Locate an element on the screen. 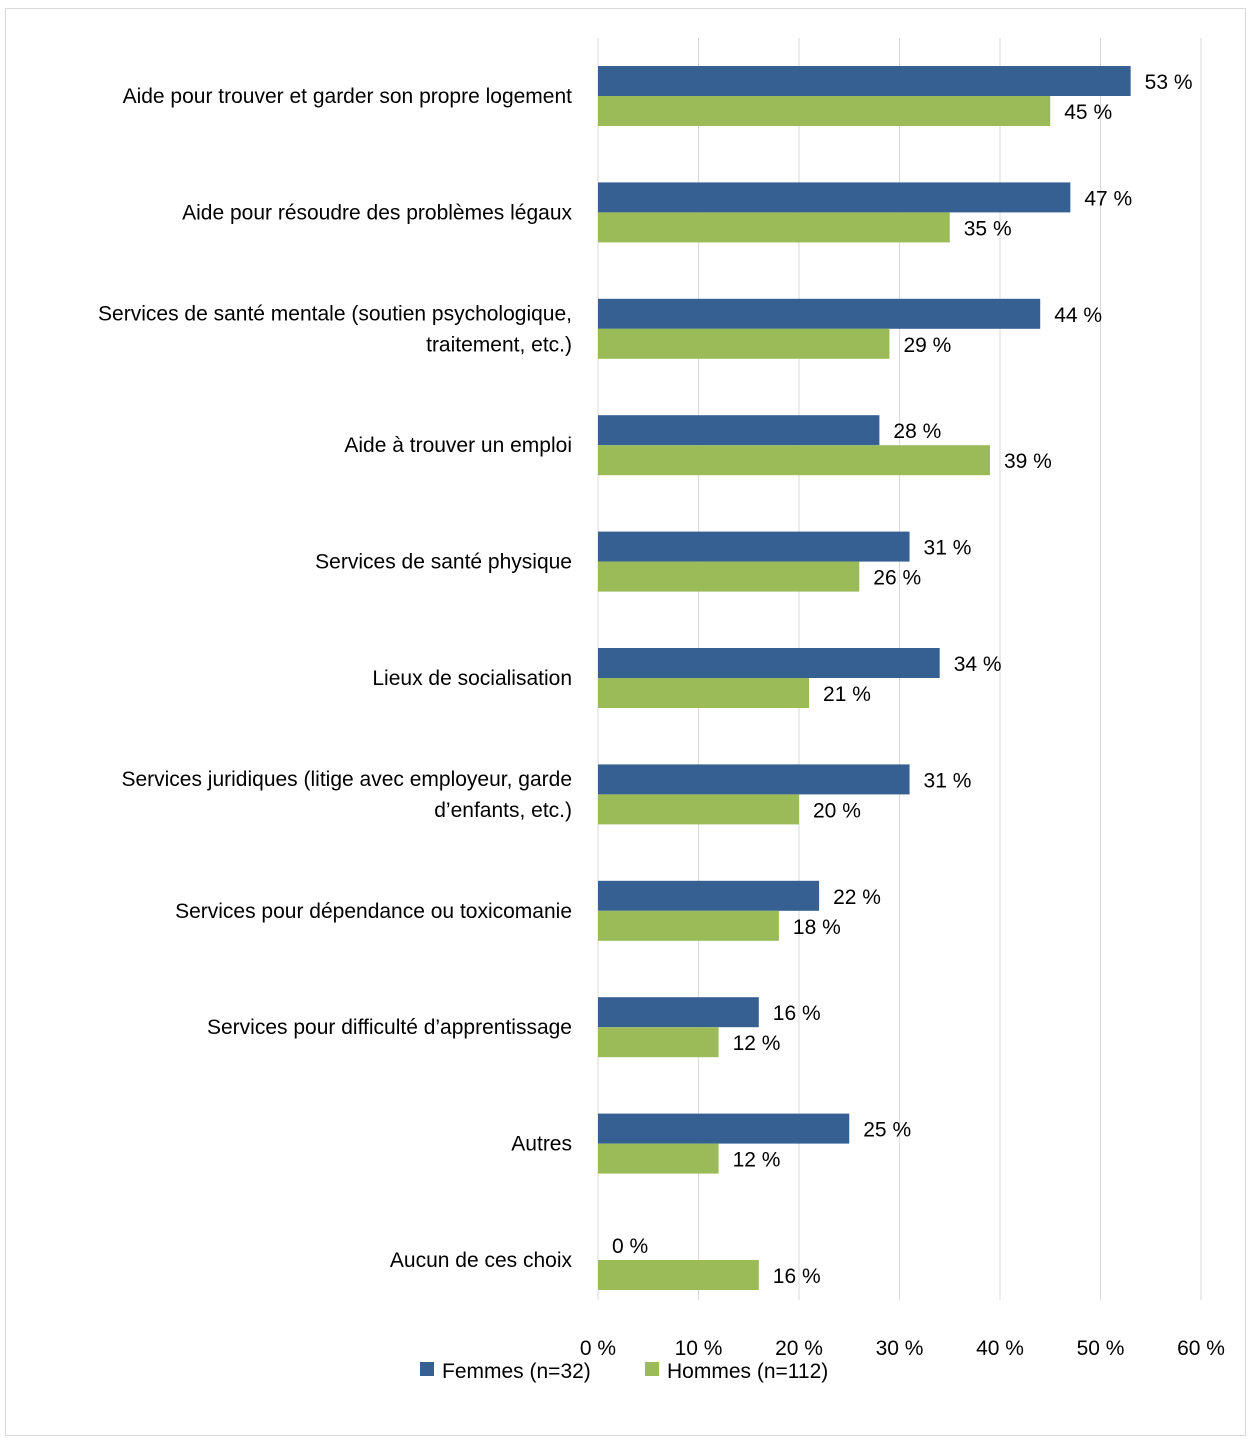  x-tick-label: 50 % is located at coordinates (1101, 1348).